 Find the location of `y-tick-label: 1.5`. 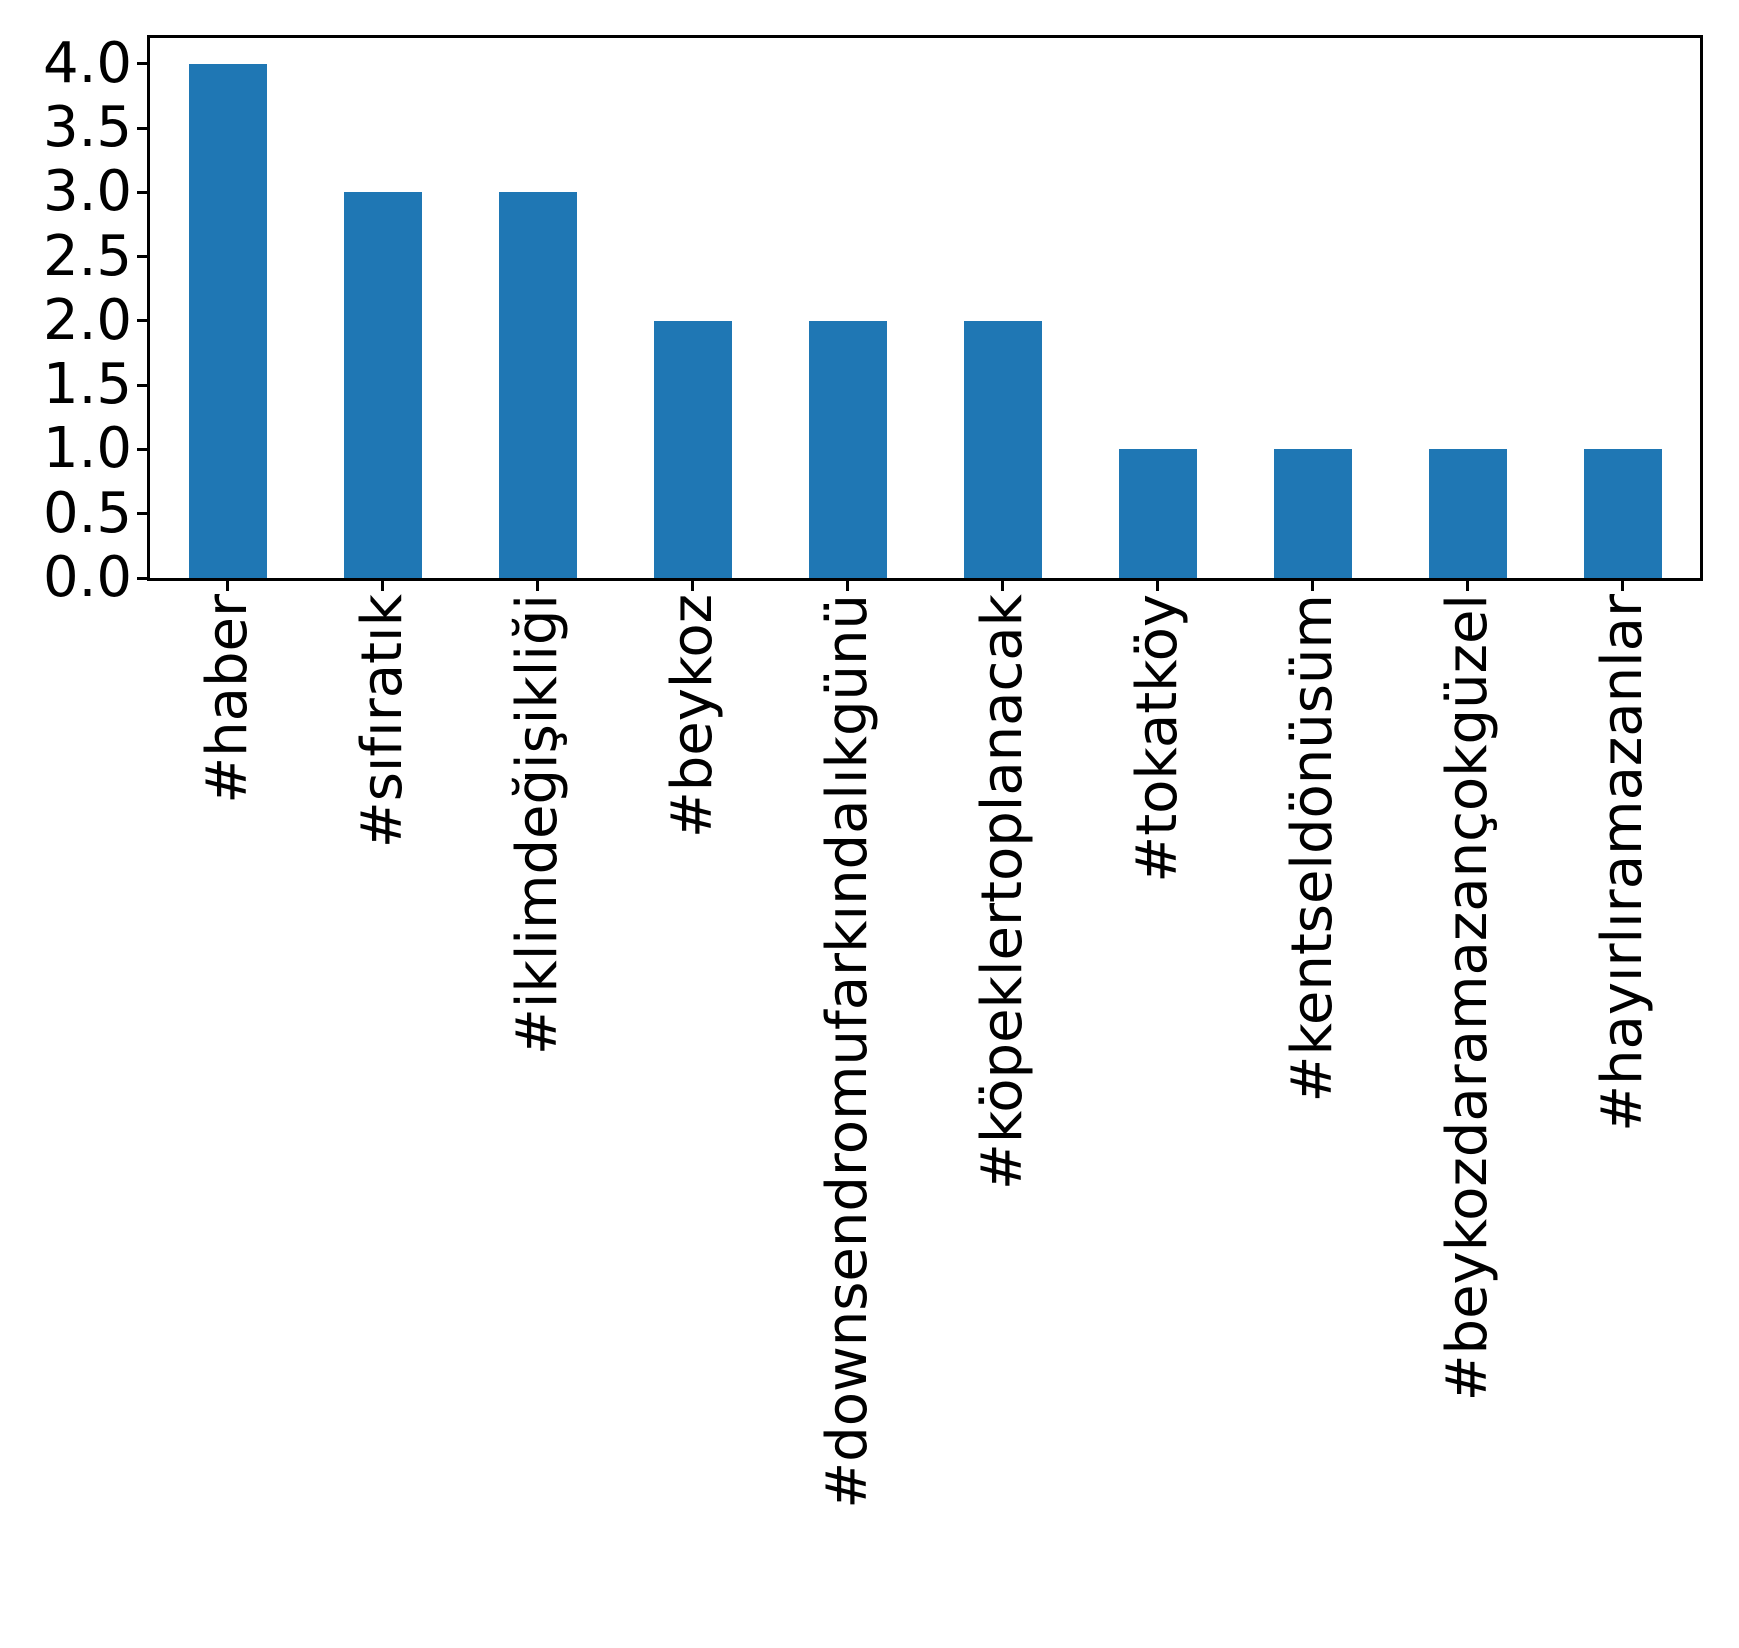

y-tick-label: 1.5 is located at coordinates (87, 384).